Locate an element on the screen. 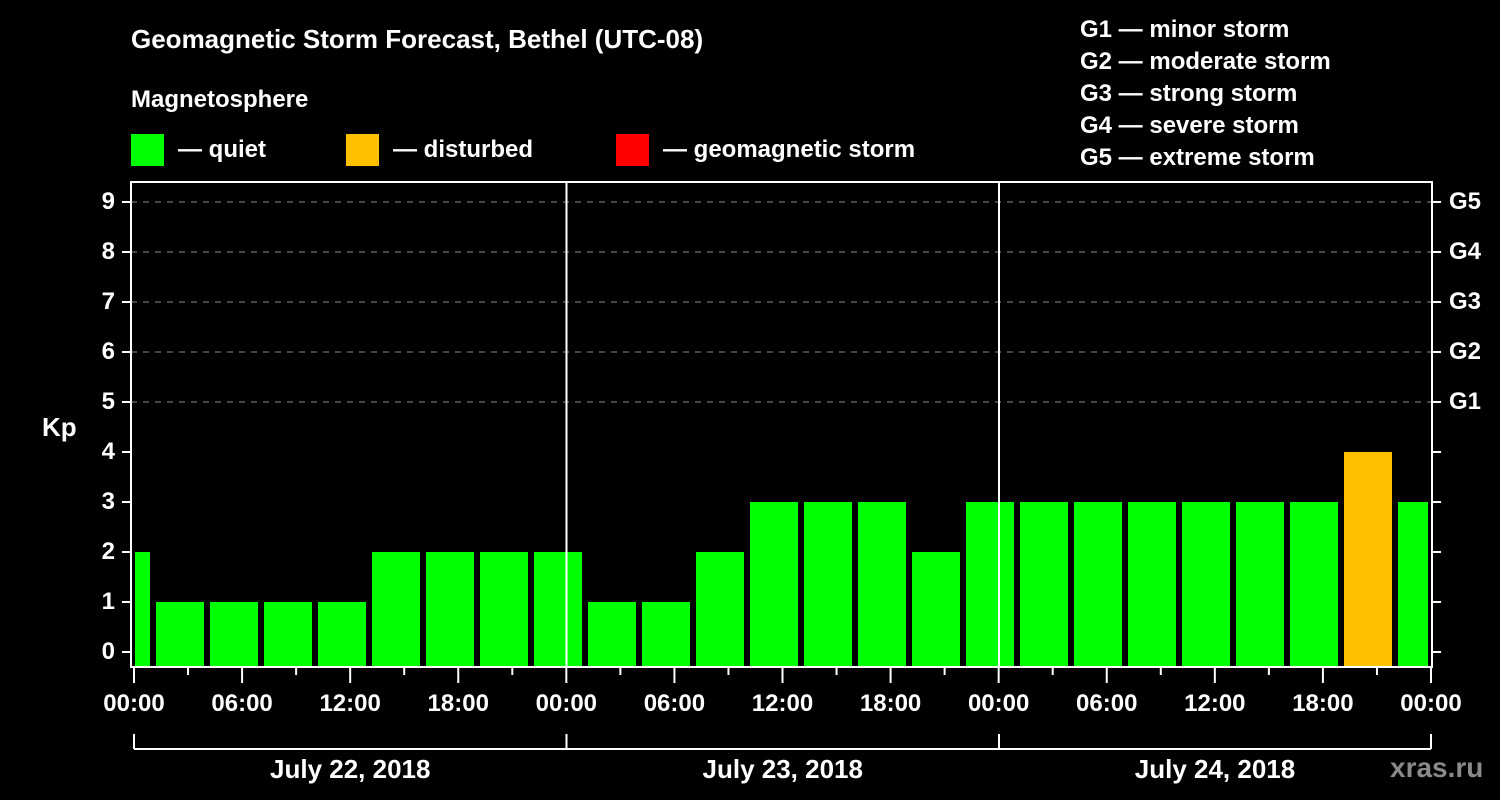  g-scale-item: G5 — extreme storm is located at coordinates (1197, 157).